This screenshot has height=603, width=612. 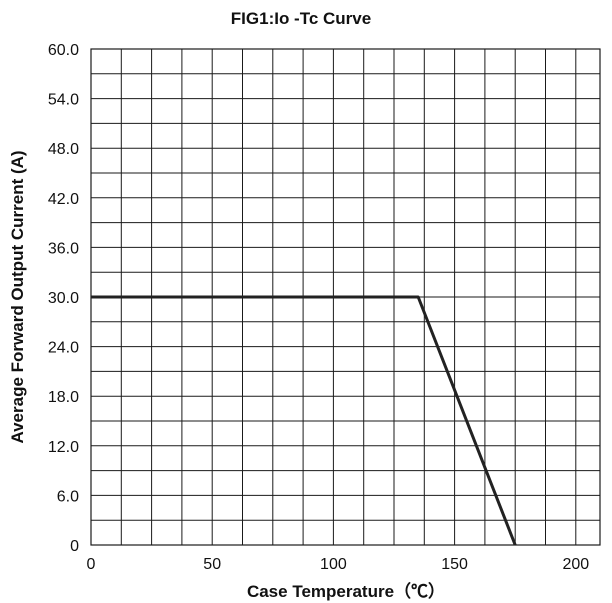 I want to click on y-tick-label: 60.0, so click(x=63, y=50).